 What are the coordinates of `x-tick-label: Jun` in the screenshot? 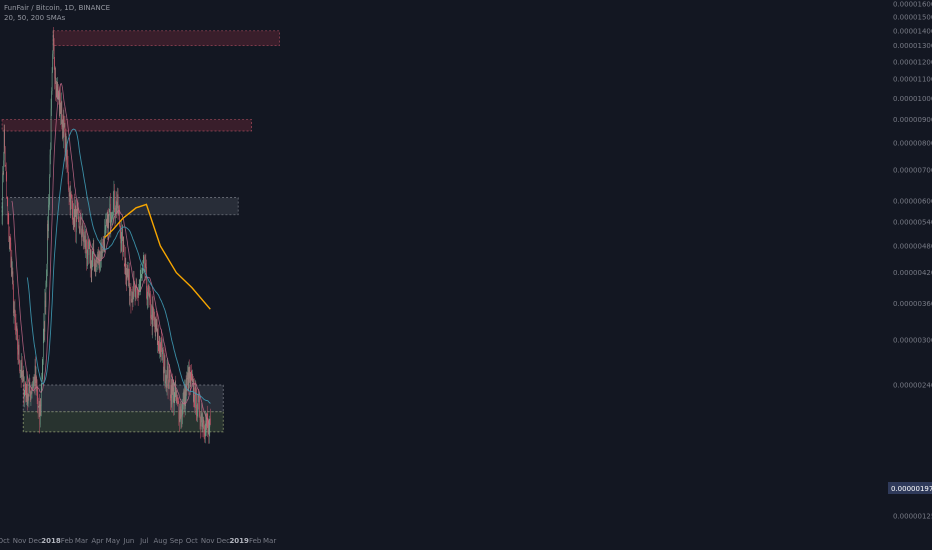 It's located at (128, 541).